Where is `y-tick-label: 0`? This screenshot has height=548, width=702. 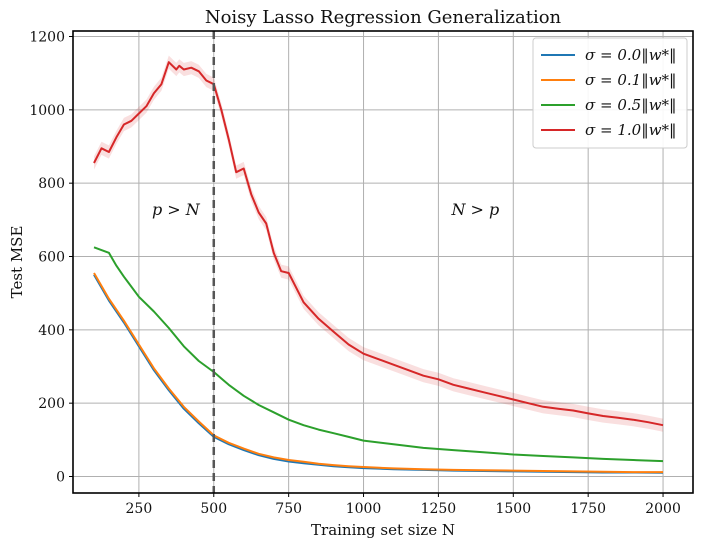
y-tick-label: 0 is located at coordinates (60, 478).